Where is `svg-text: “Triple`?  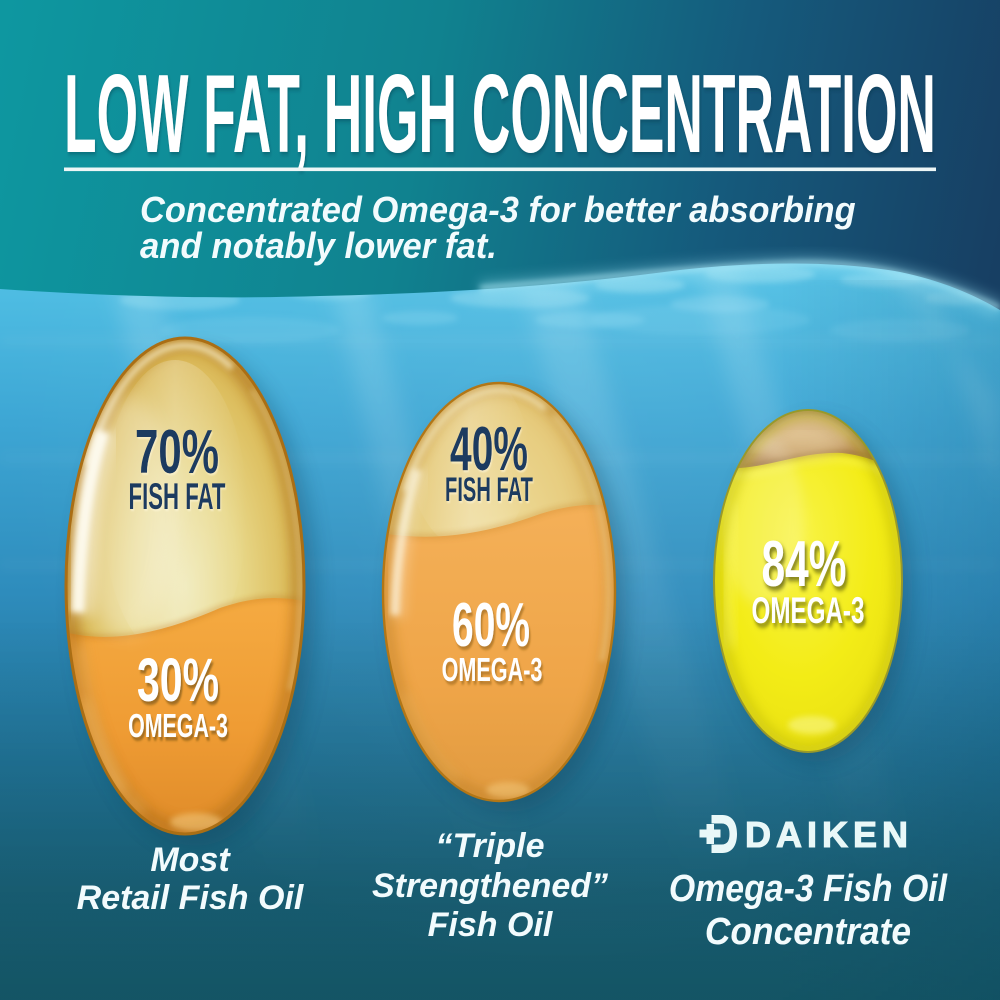
svg-text: “Triple is located at coordinates (490, 846).